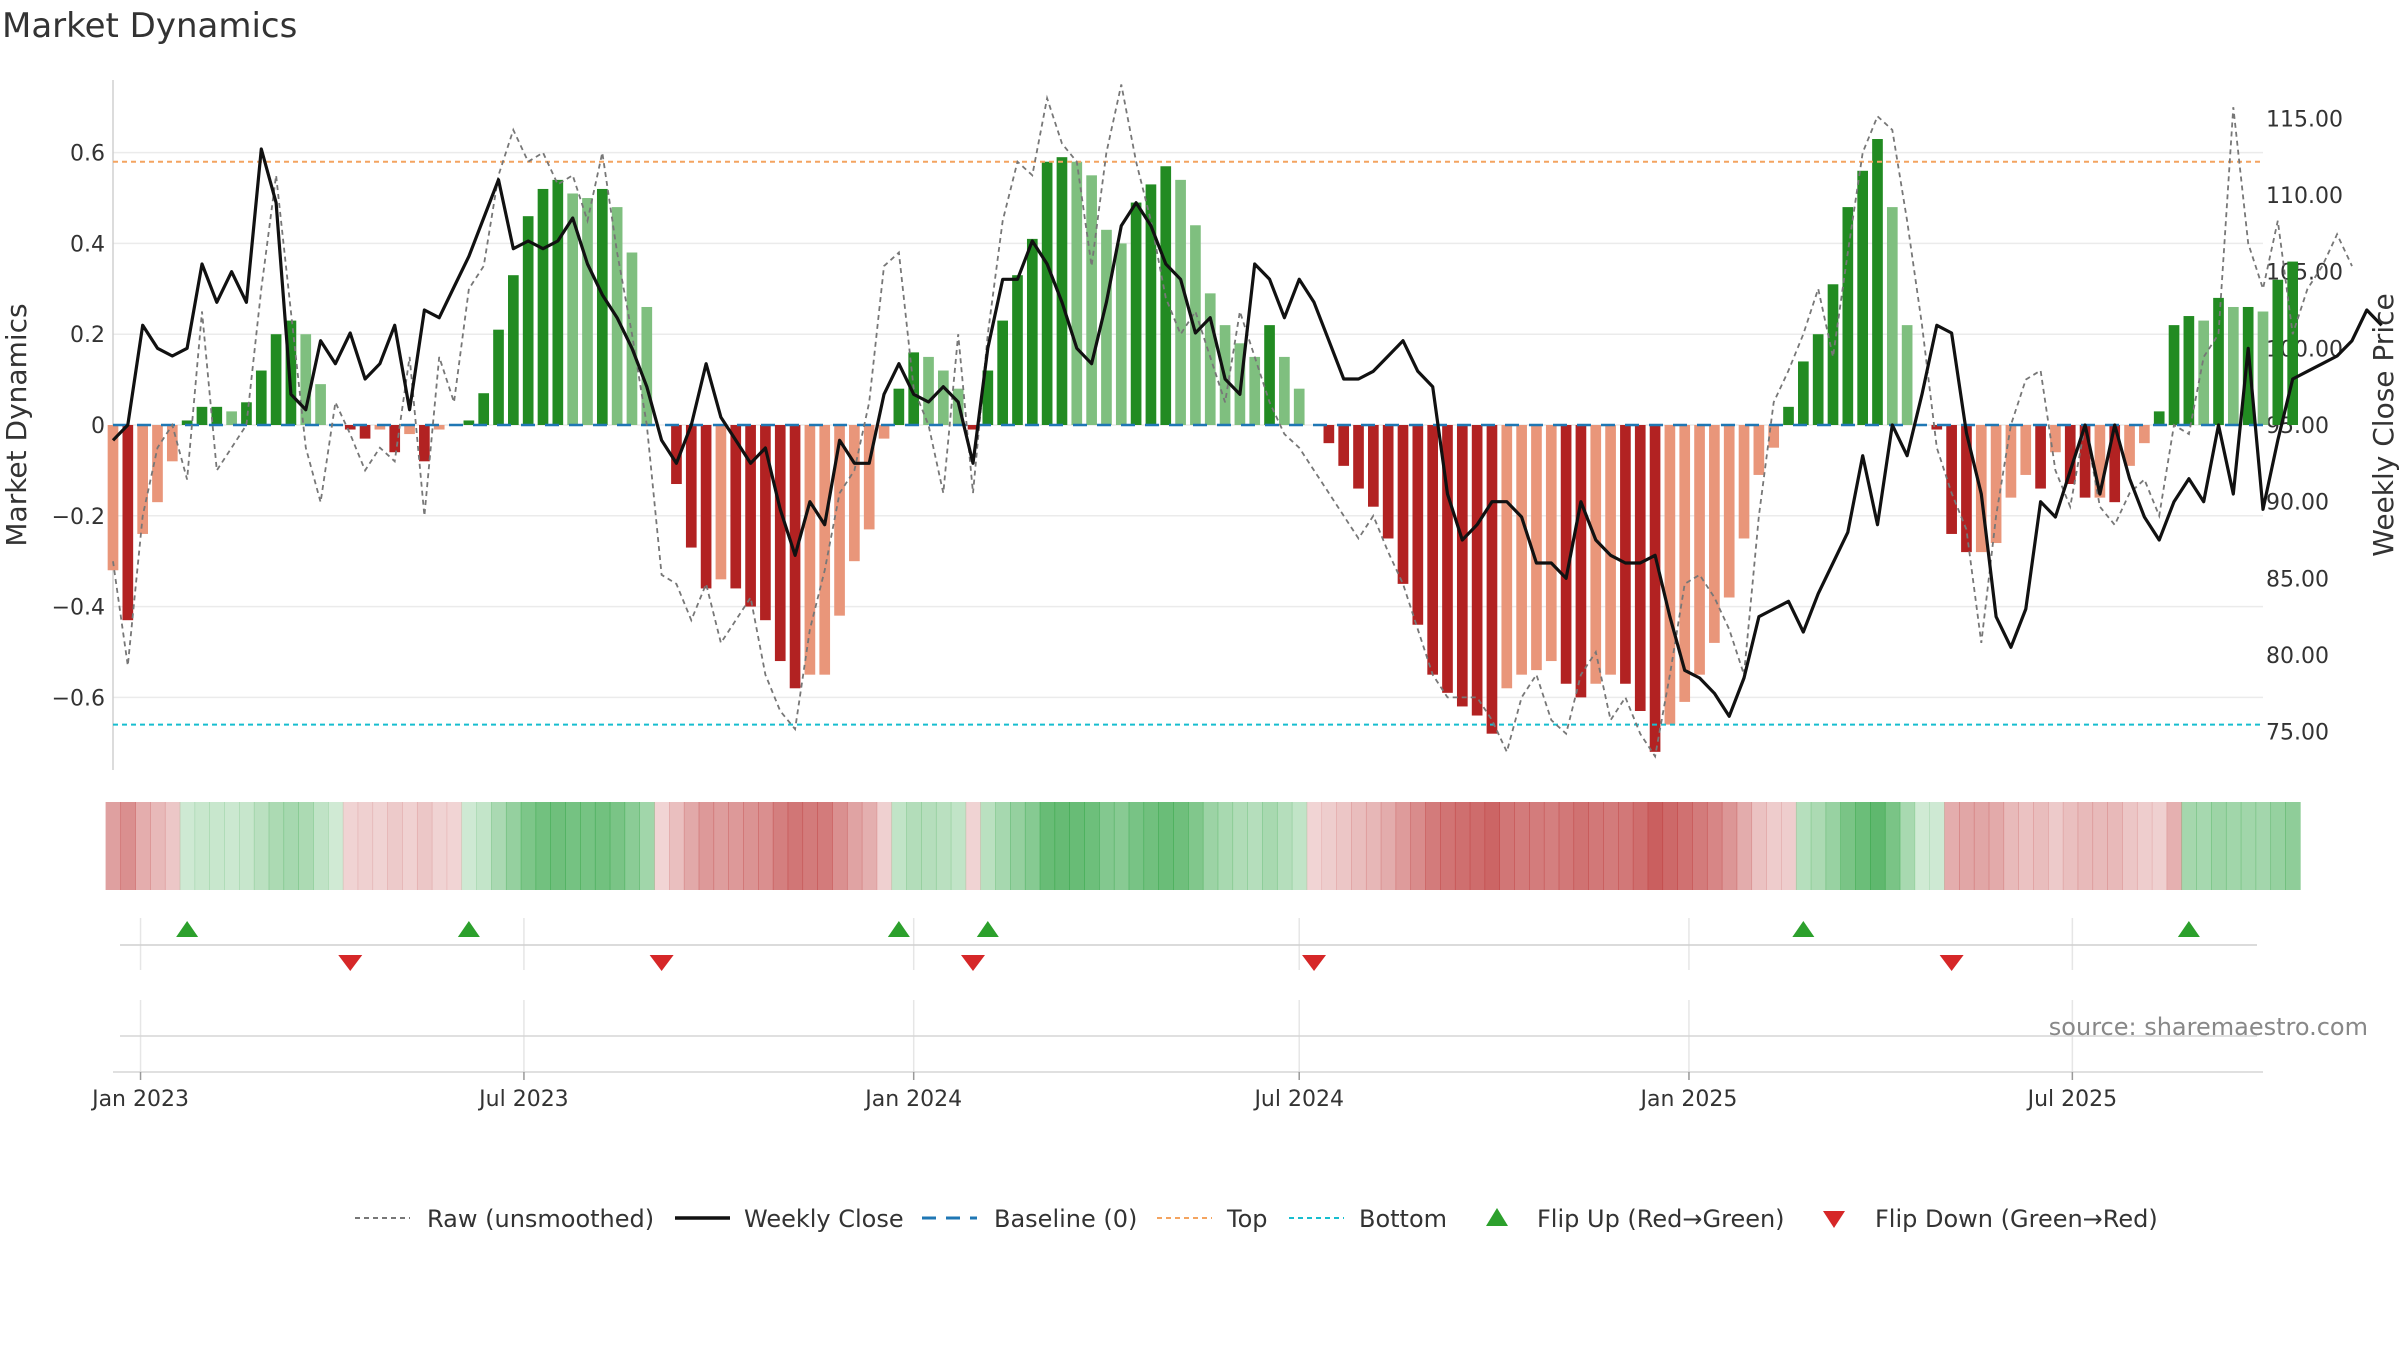 This screenshot has width=2400, height=1350. What do you see at coordinates (1298, 1099) in the screenshot?
I see `x-tick-label: Jul 2024` at bounding box center [1298, 1099].